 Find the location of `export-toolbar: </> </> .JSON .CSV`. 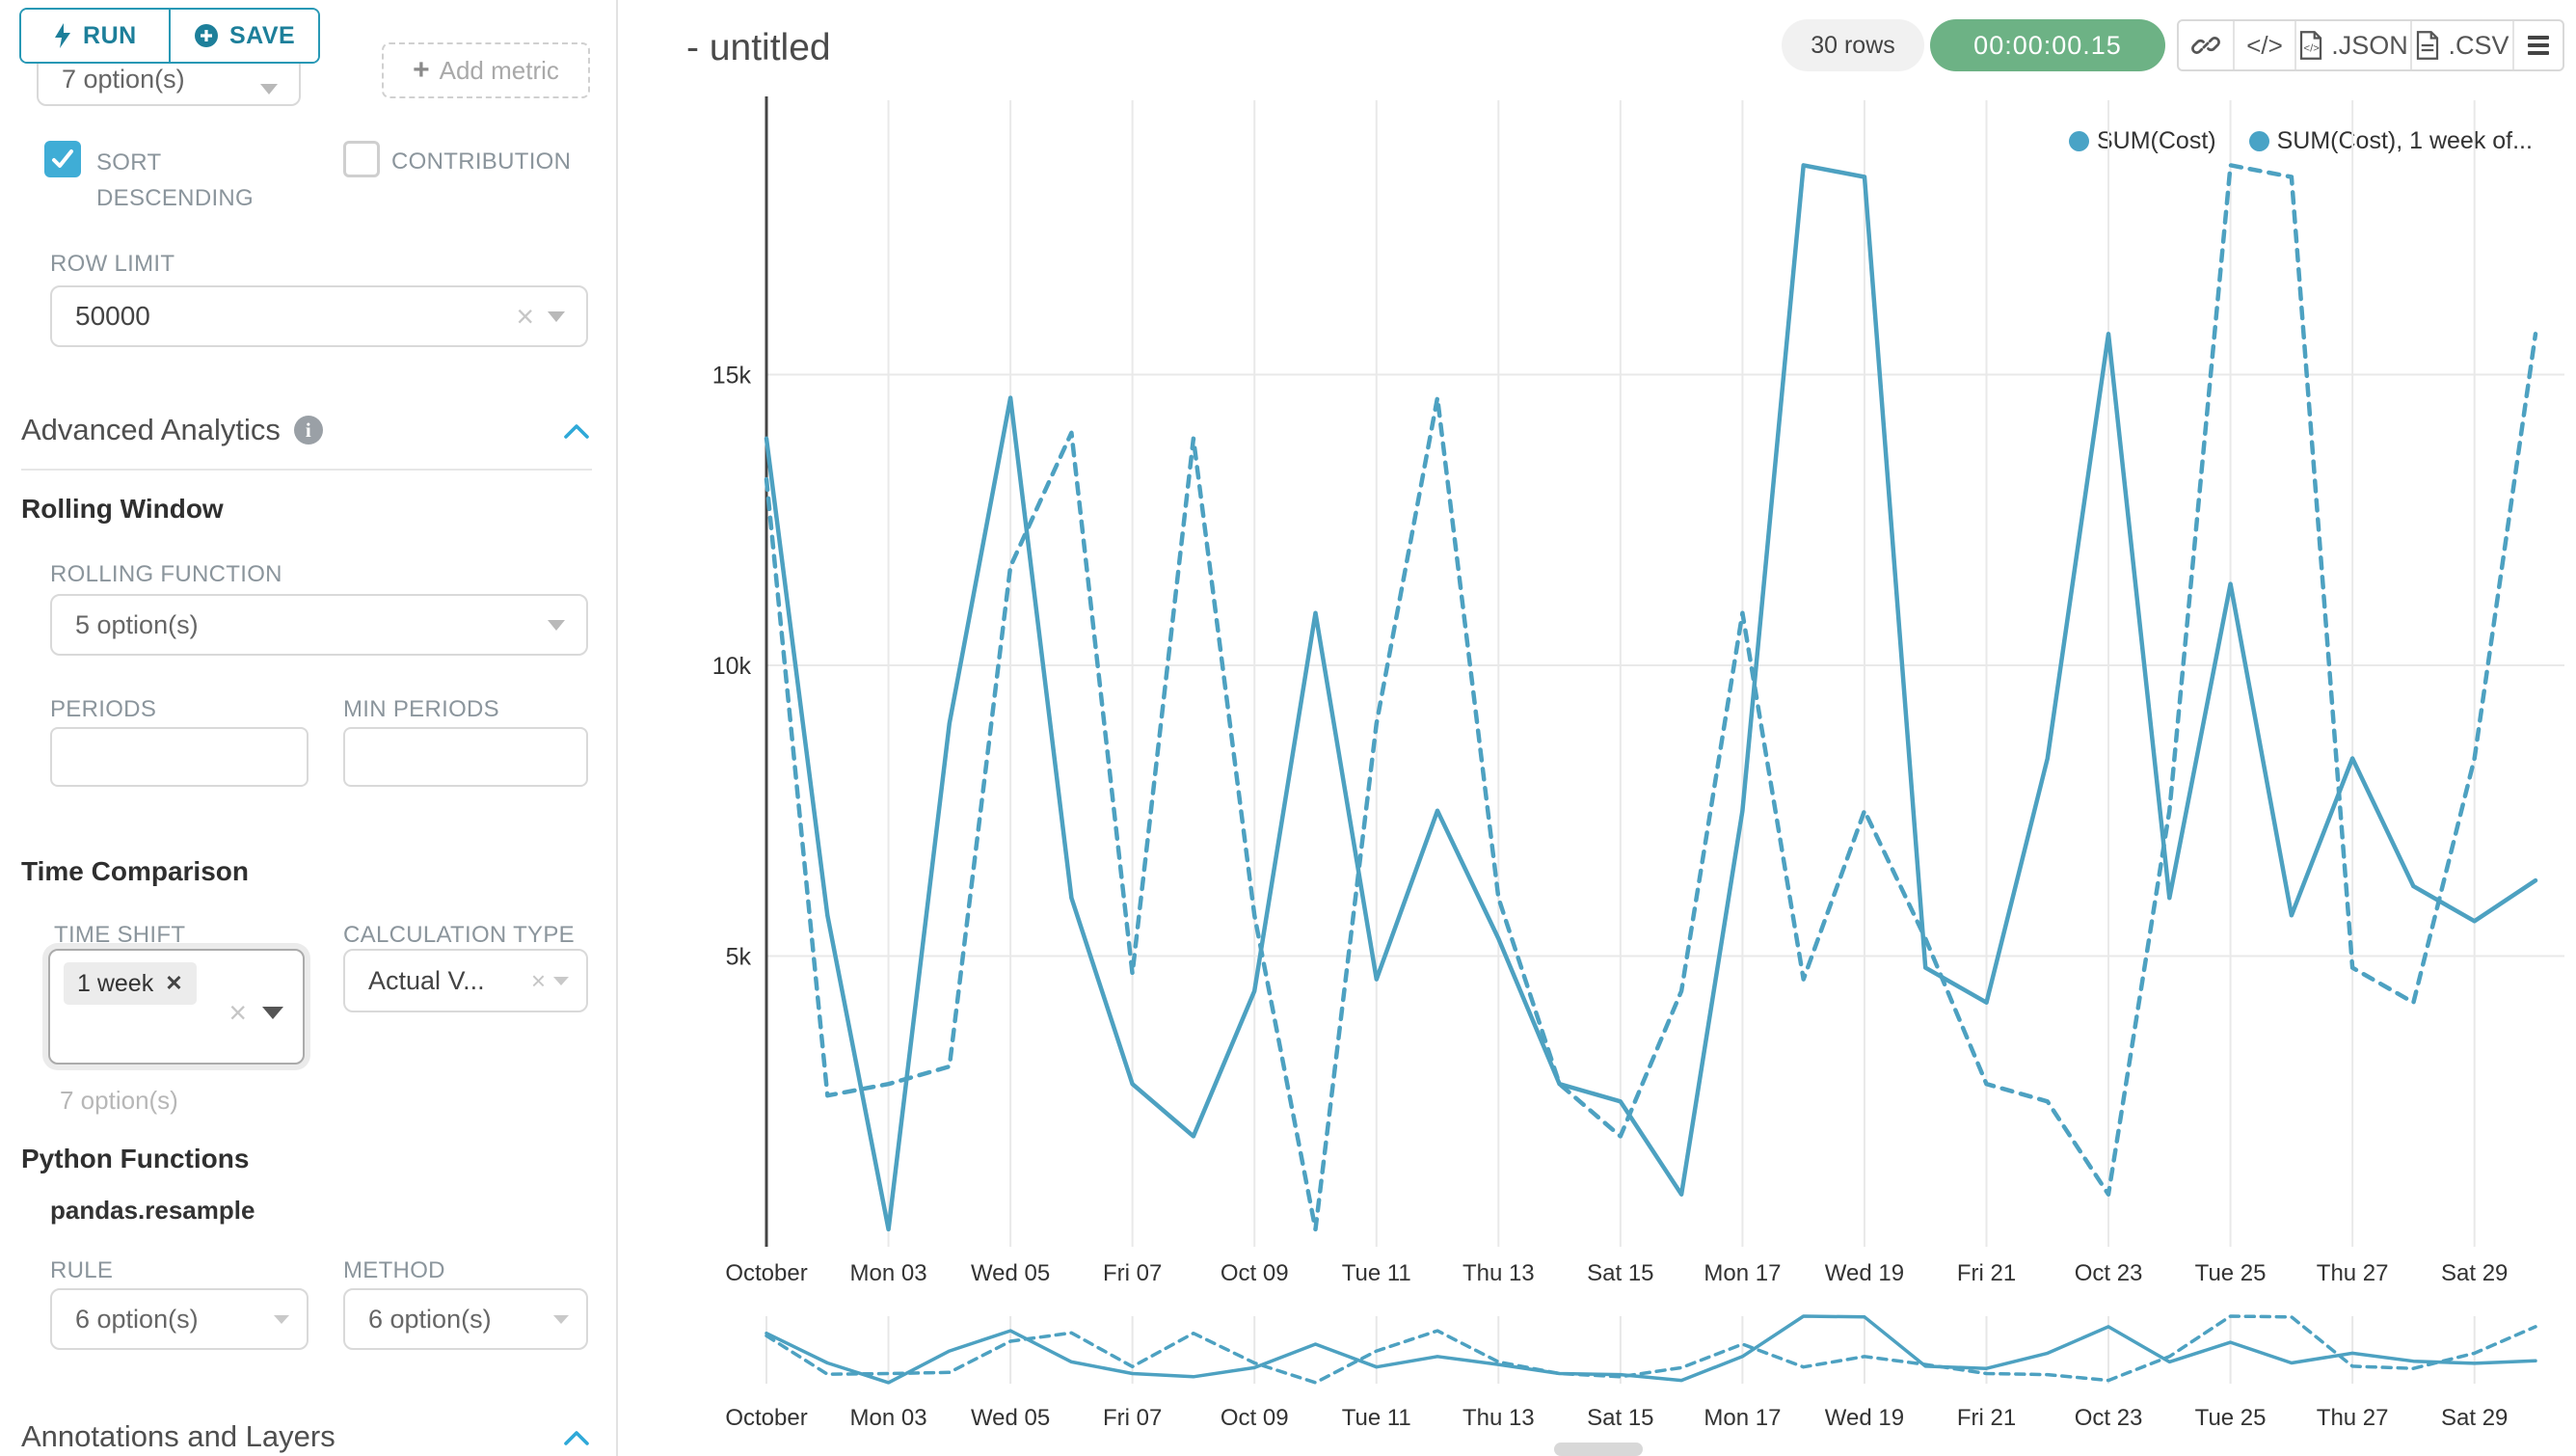

export-toolbar: </> </> .JSON .CSV is located at coordinates (2371, 45).